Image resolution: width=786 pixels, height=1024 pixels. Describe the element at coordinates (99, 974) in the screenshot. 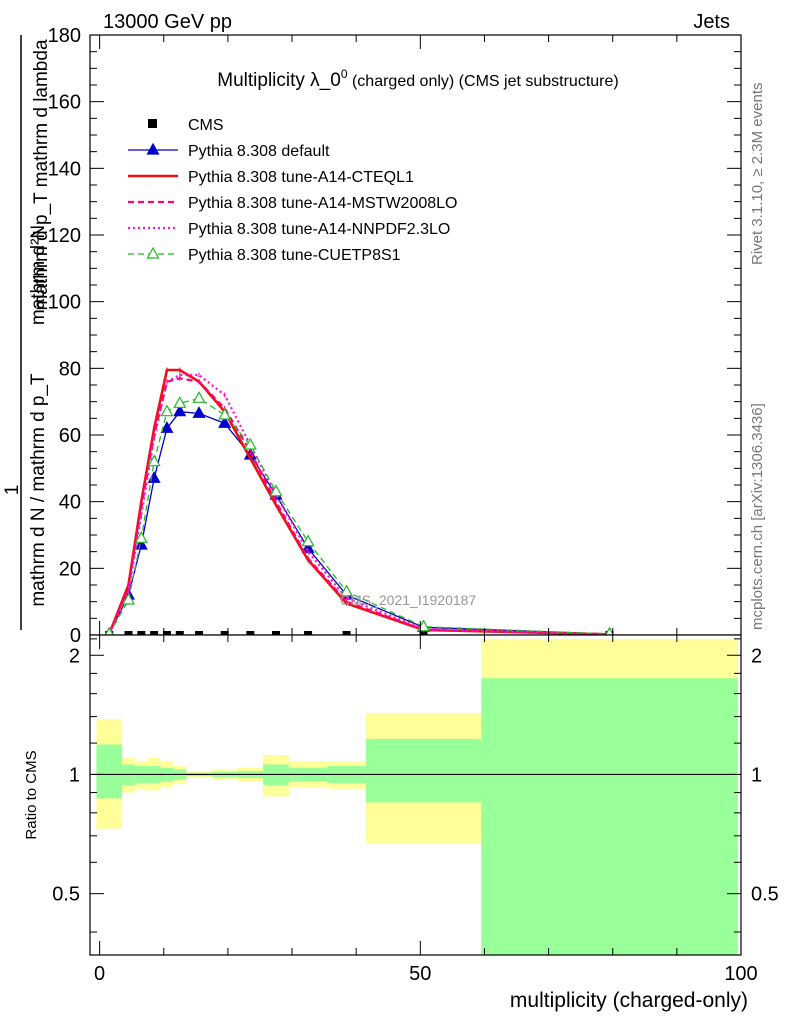

I see `x-tick-label: 0` at that location.